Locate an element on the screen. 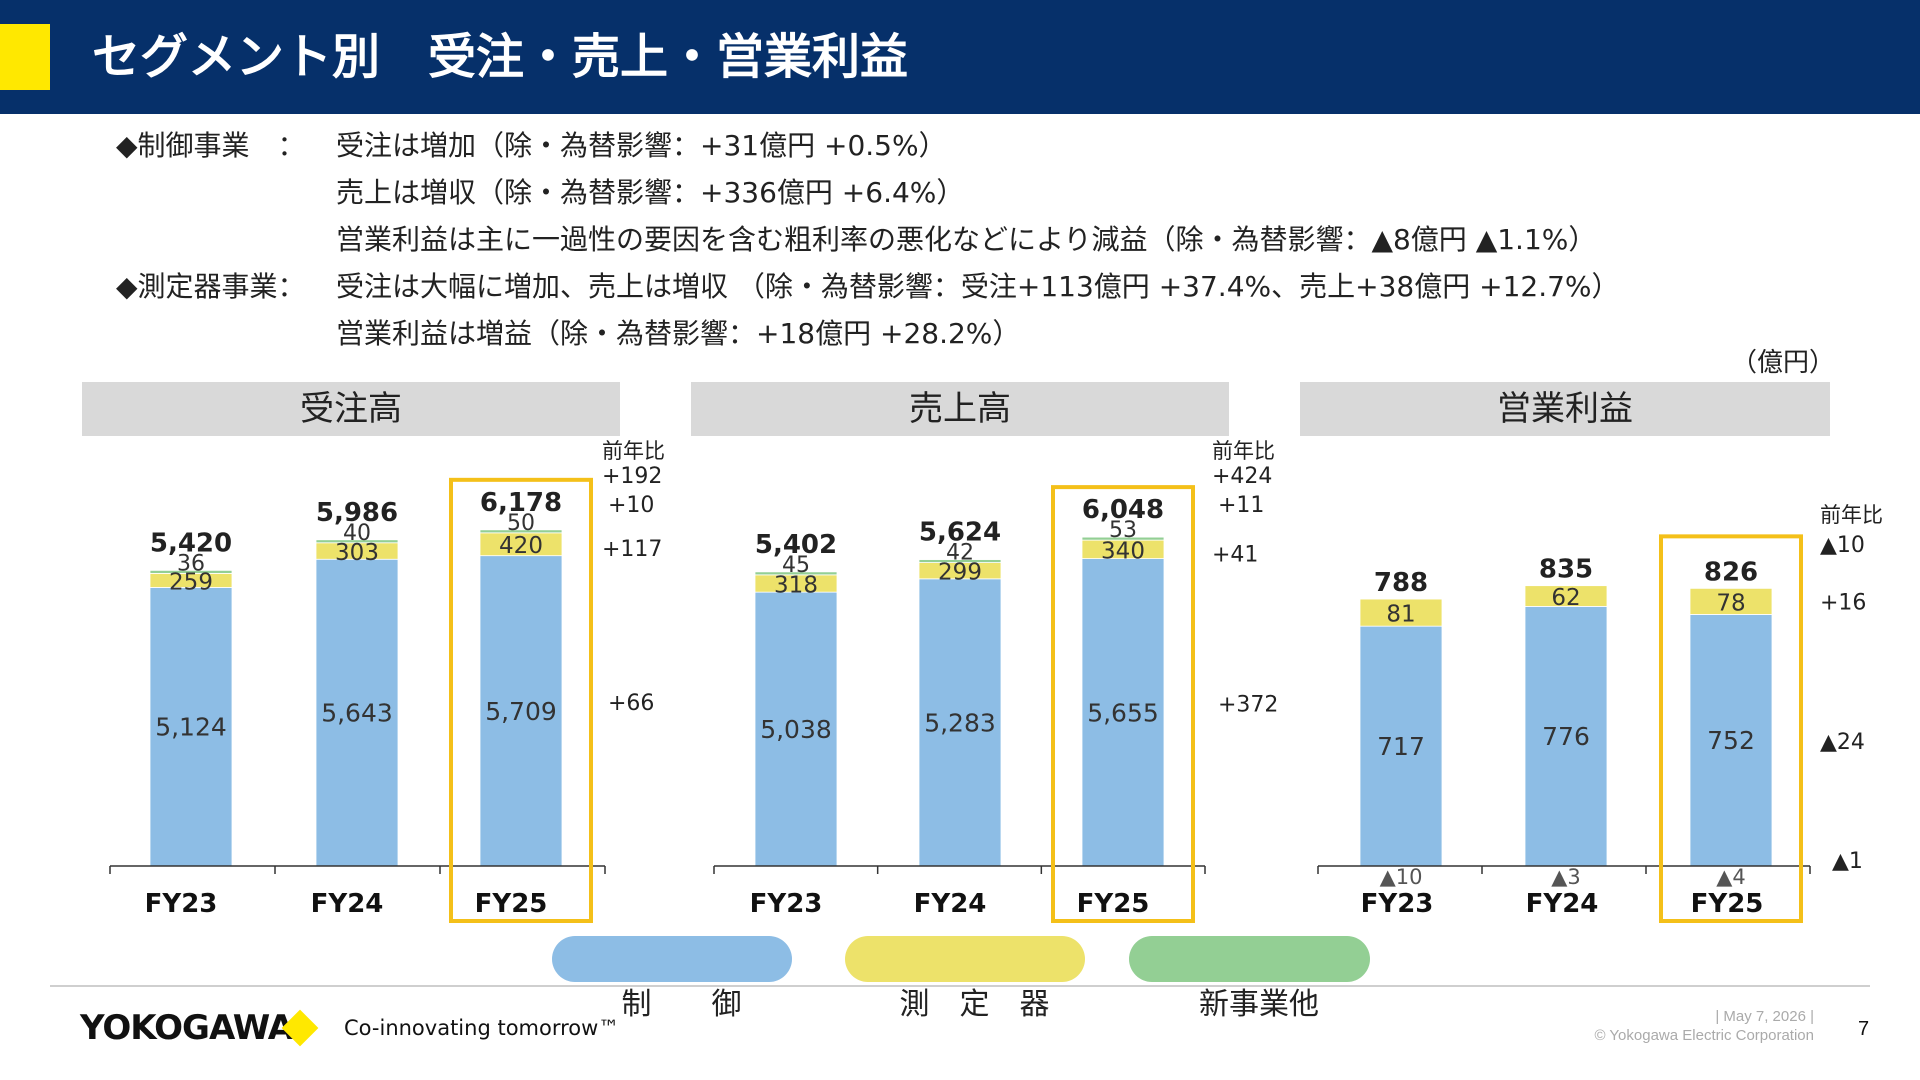  bullet-row: ◆制御事業 ： 受注は増加（除・為替影響：+31億円 +0.5%） is located at coordinates (916, 145).